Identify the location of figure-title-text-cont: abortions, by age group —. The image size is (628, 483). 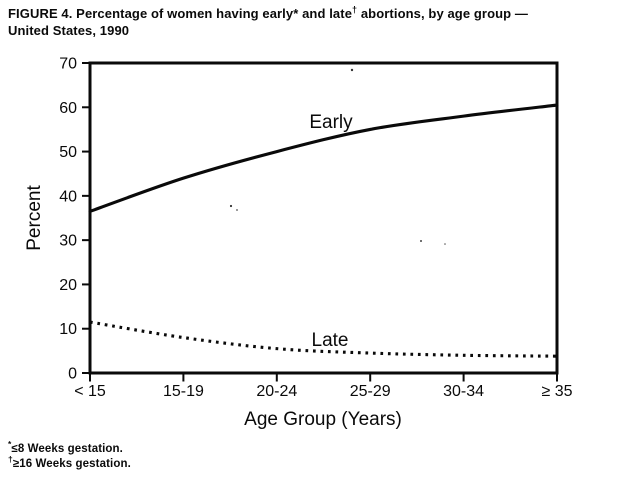
(443, 13).